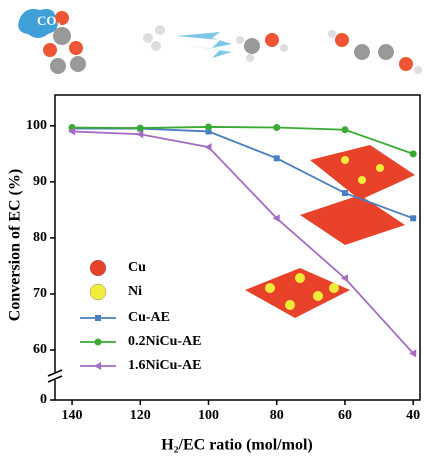 The height and width of the screenshot is (462, 433). Describe the element at coordinates (137, 267) in the screenshot. I see `legend-label: Cu` at that location.